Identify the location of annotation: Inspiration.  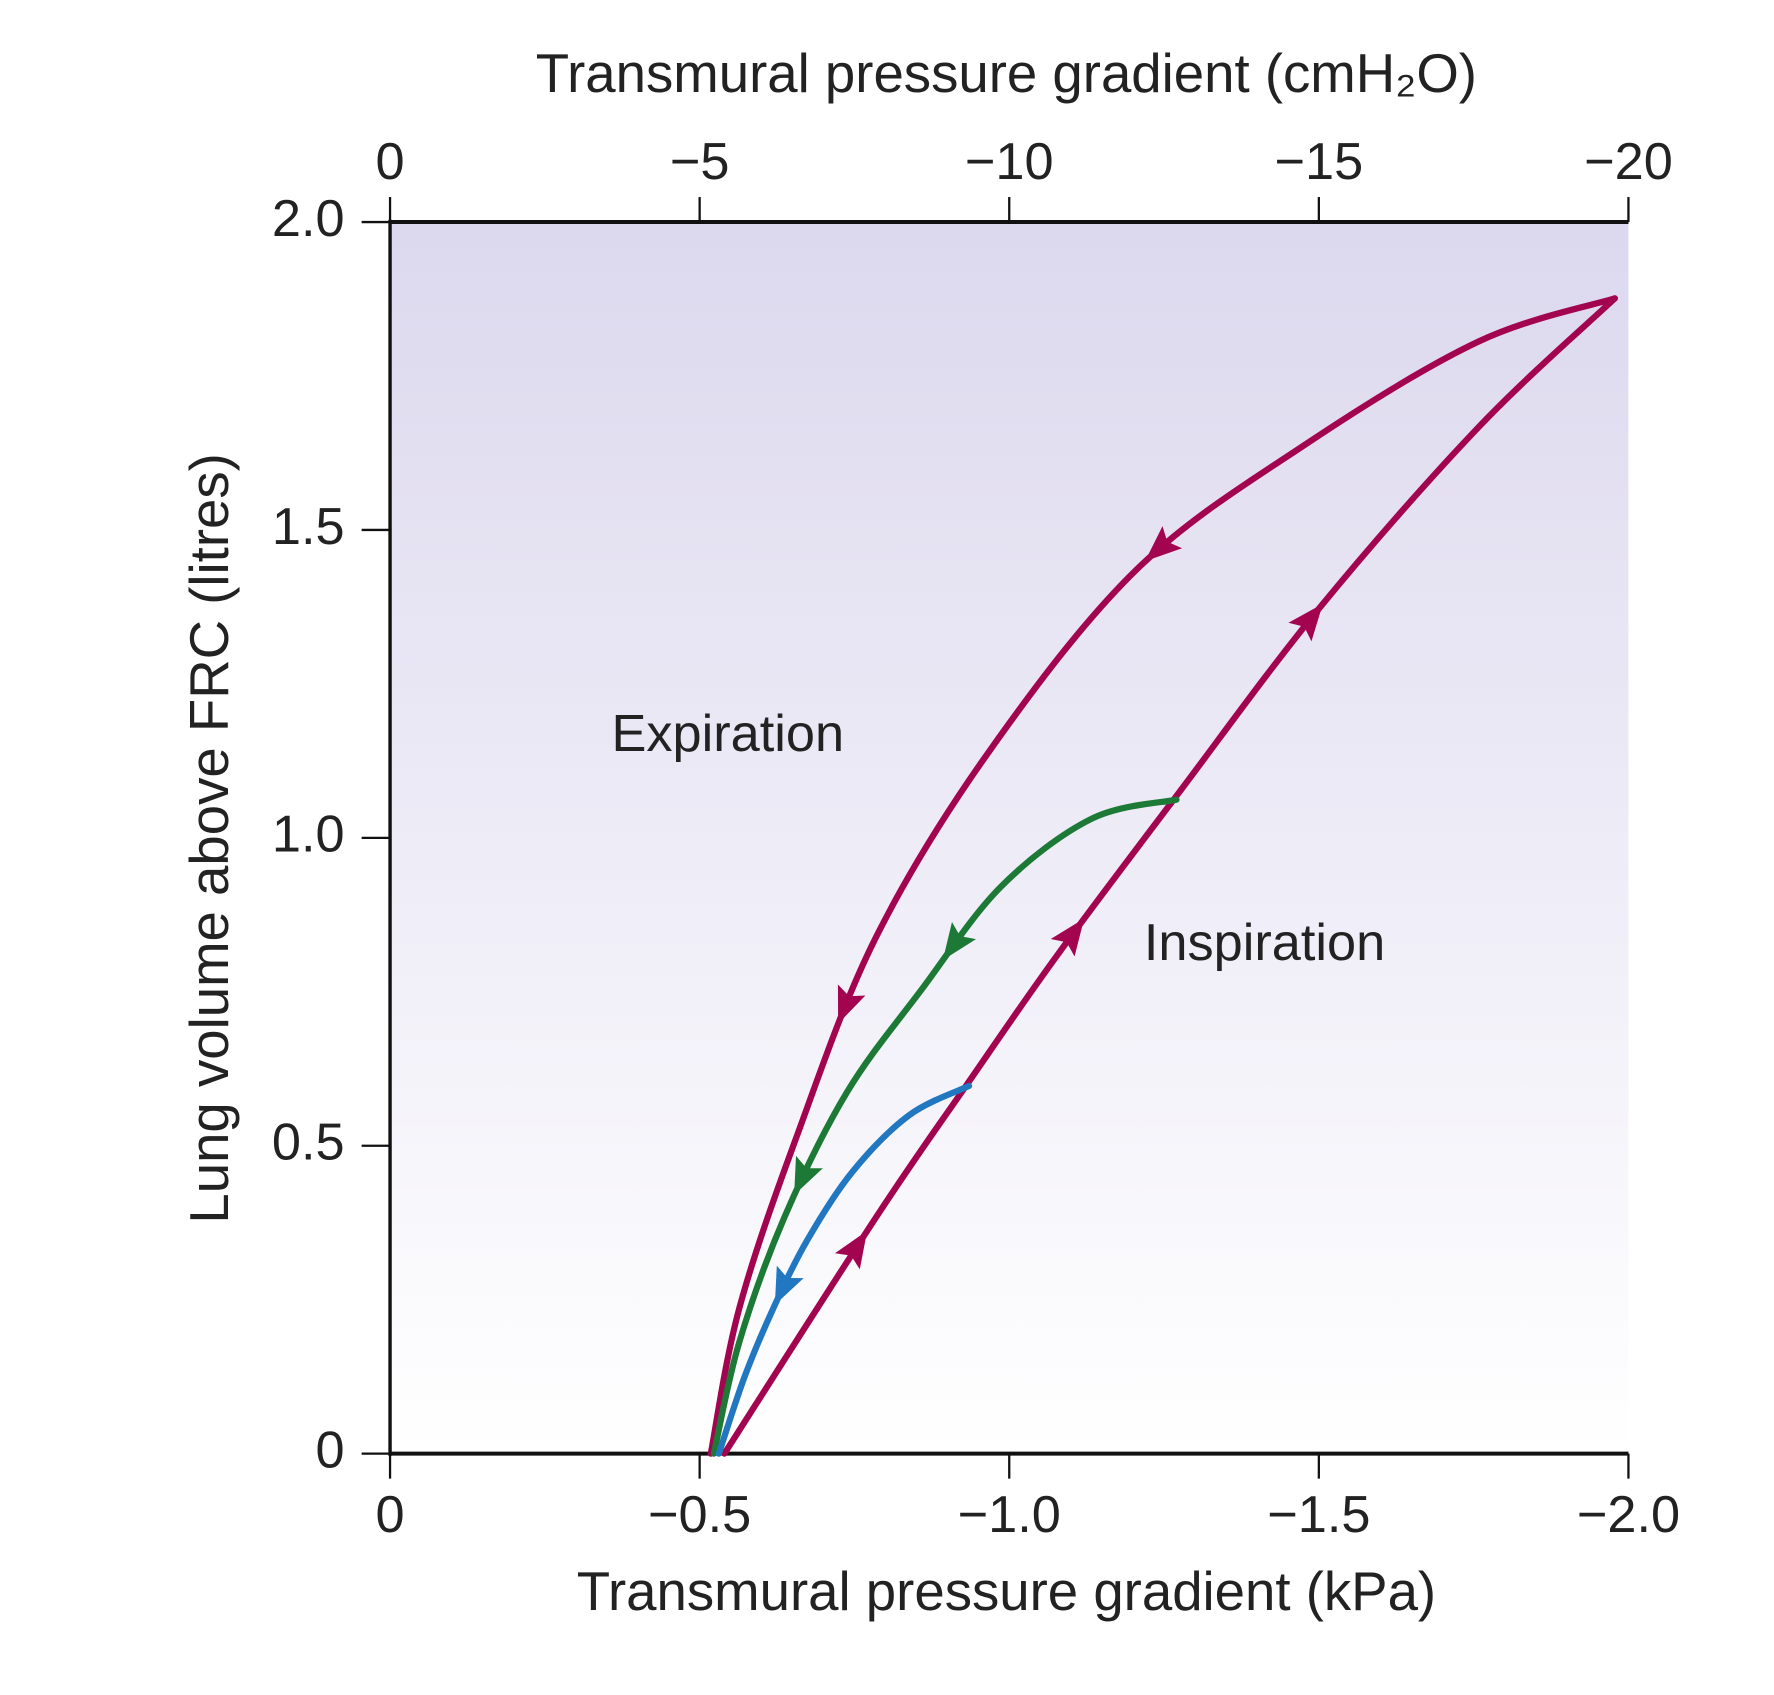
(1264, 943).